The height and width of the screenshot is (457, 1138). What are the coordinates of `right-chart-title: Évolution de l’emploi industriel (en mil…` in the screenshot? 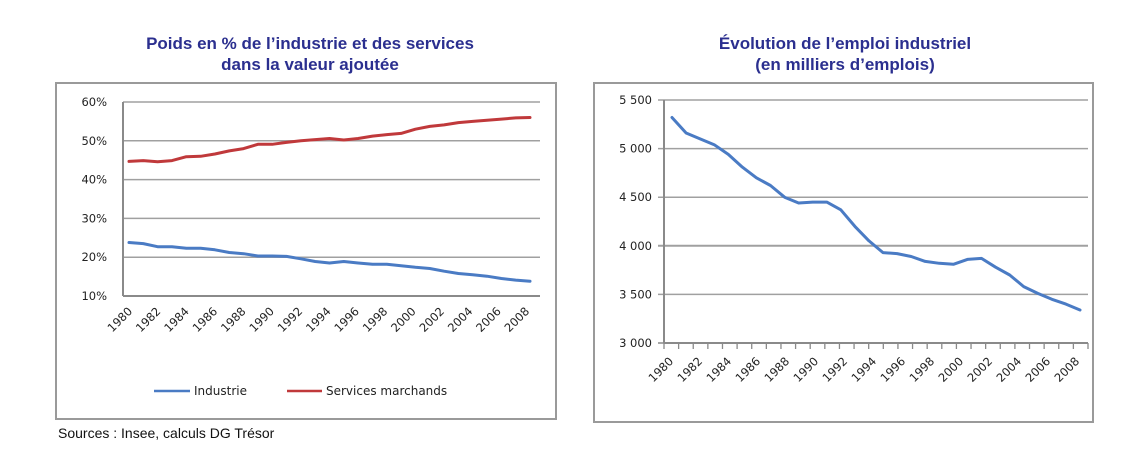 It's located at (845, 54).